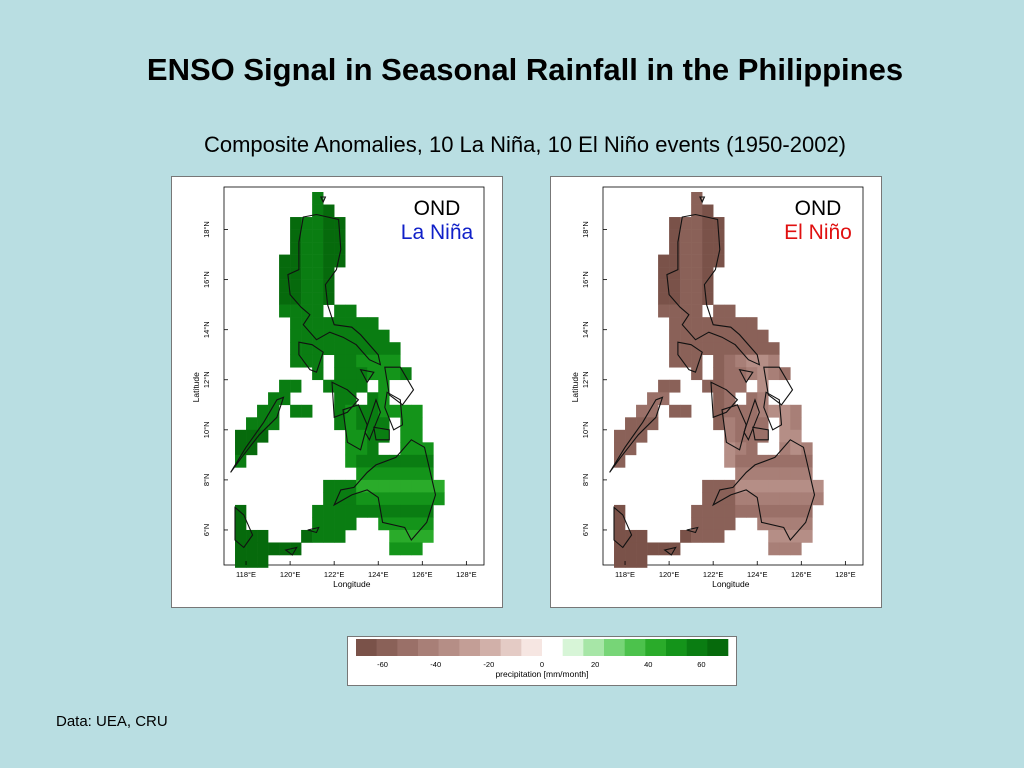 Image resolution: width=1024 pixels, height=768 pixels. Describe the element at coordinates (206, 229) in the screenshot. I see `y-tick-label: 18°N` at that location.